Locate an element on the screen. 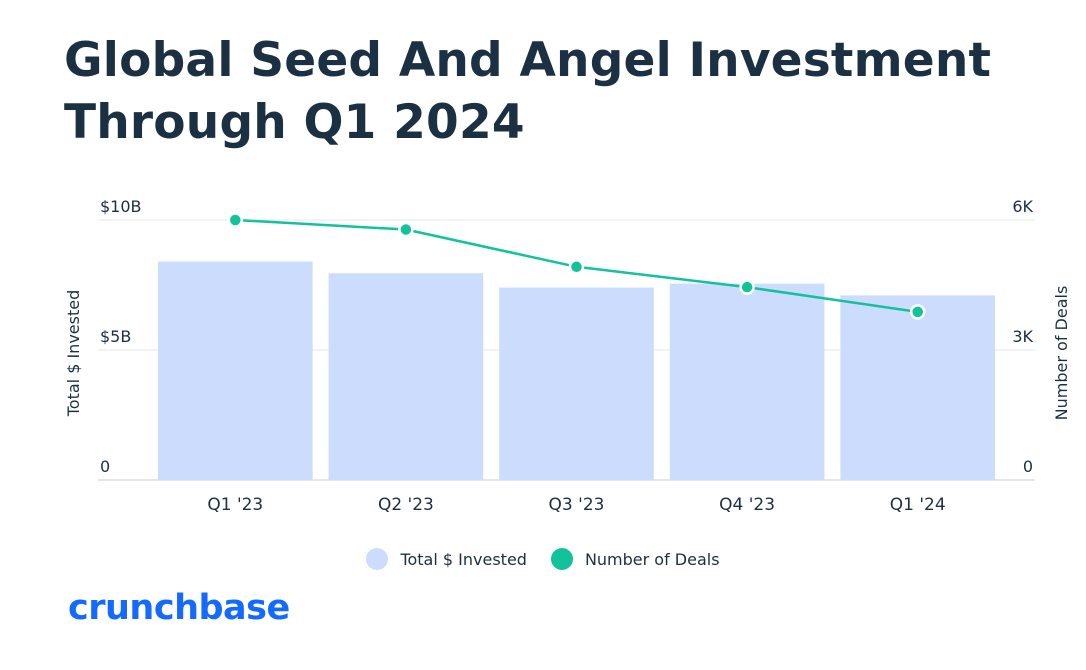  y-right-tick-label: 6K is located at coordinates (1022, 206).